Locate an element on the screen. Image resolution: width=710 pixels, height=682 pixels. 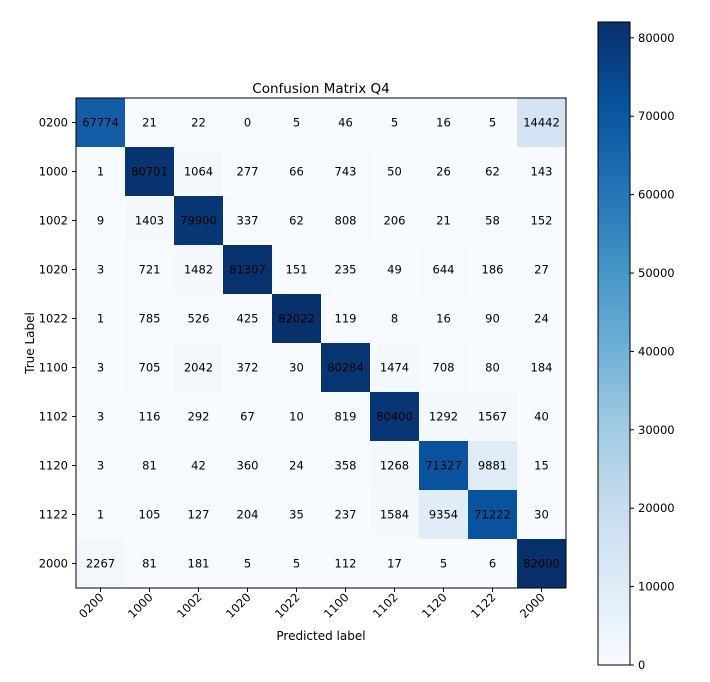
cell-value-label: 705 is located at coordinates (150, 368).